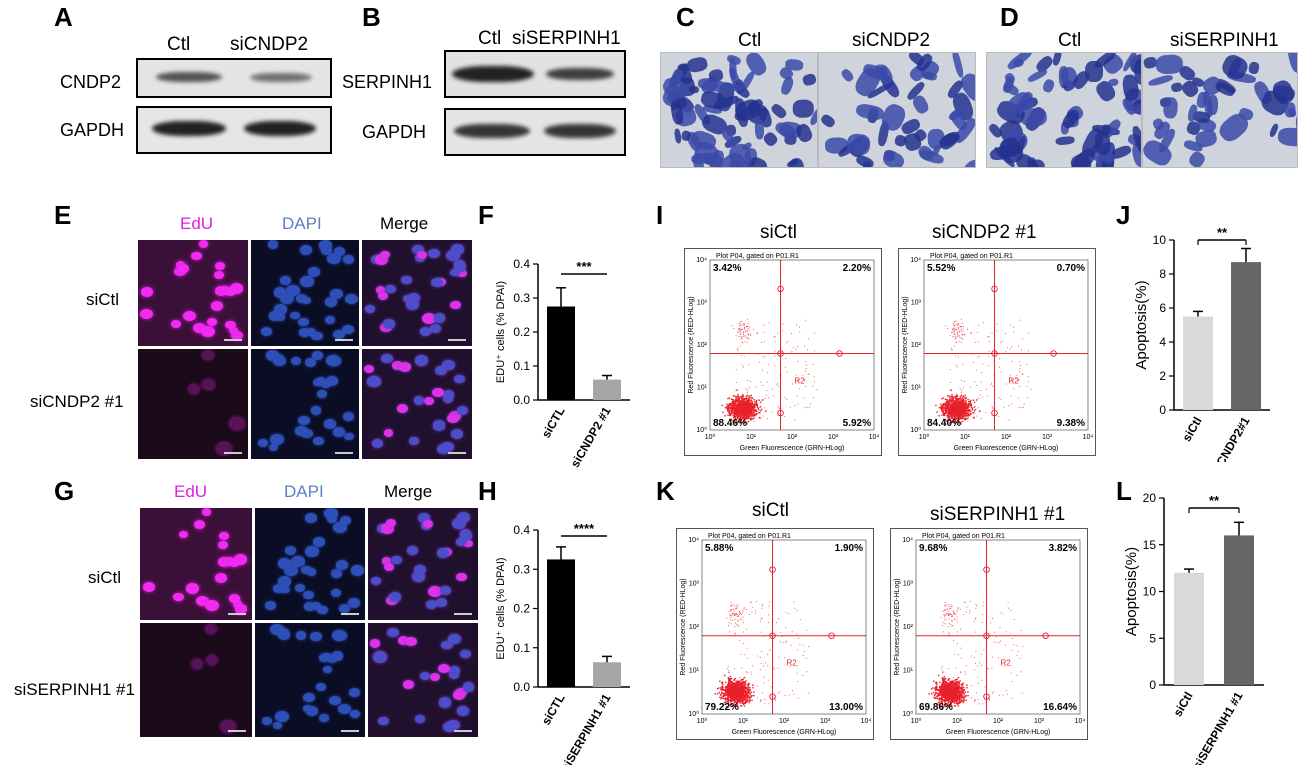 This screenshot has height=765, width=1299. Describe the element at coordinates (1162, 308) in the screenshot. I see `y-tick-label: 6` at that location.